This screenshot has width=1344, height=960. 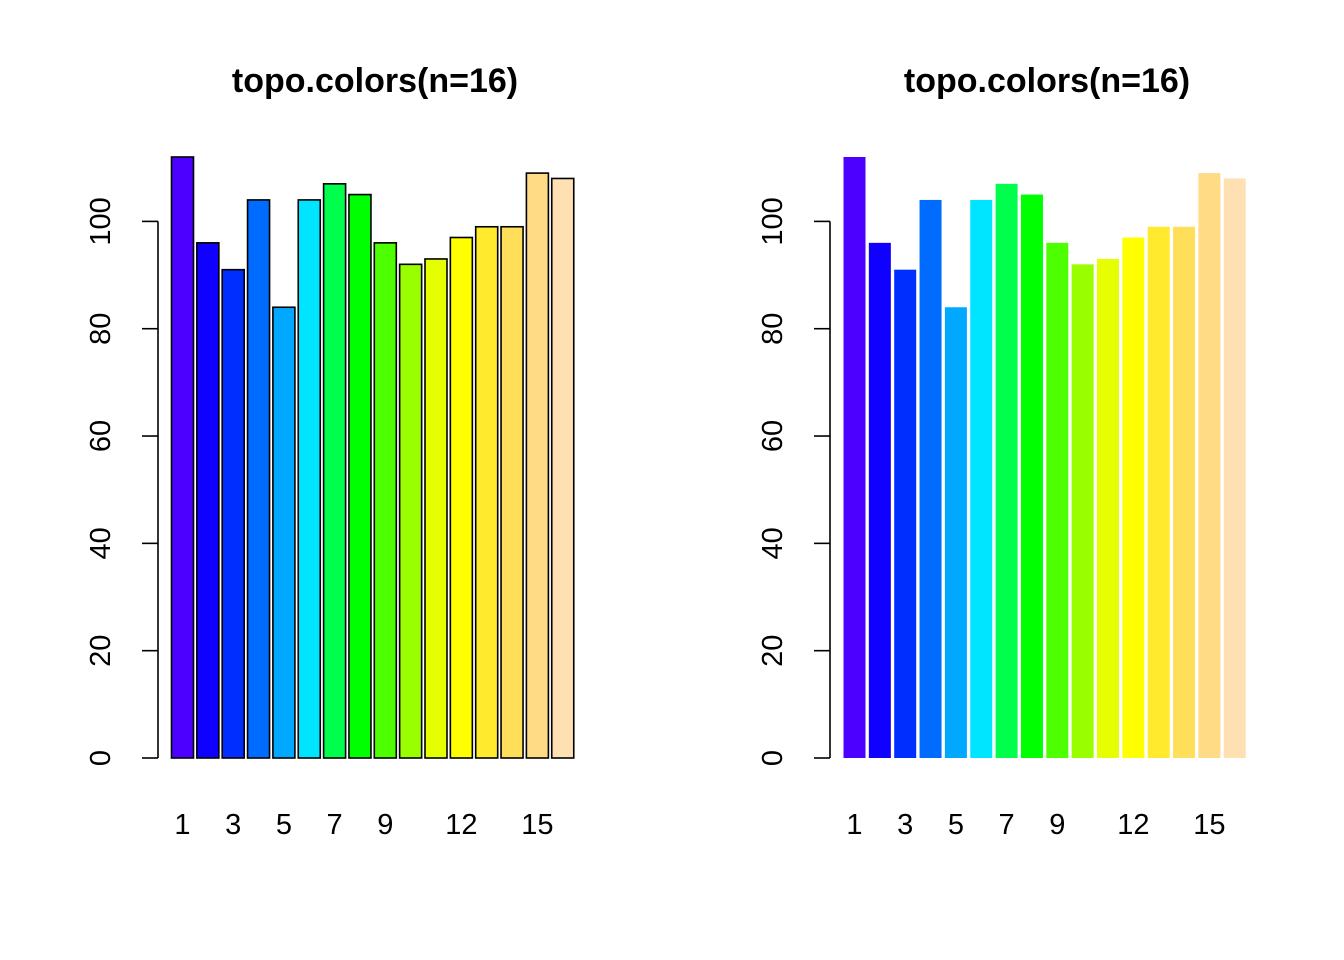 I want to click on y-tick-label-right-0: 0, so click(x=773, y=758).